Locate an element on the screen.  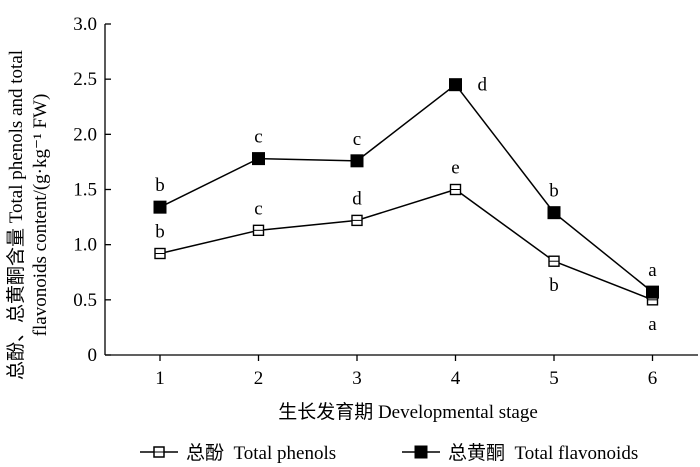
legend-entry-phenols: 总酚 Total phenols is located at coordinates (238, 453).